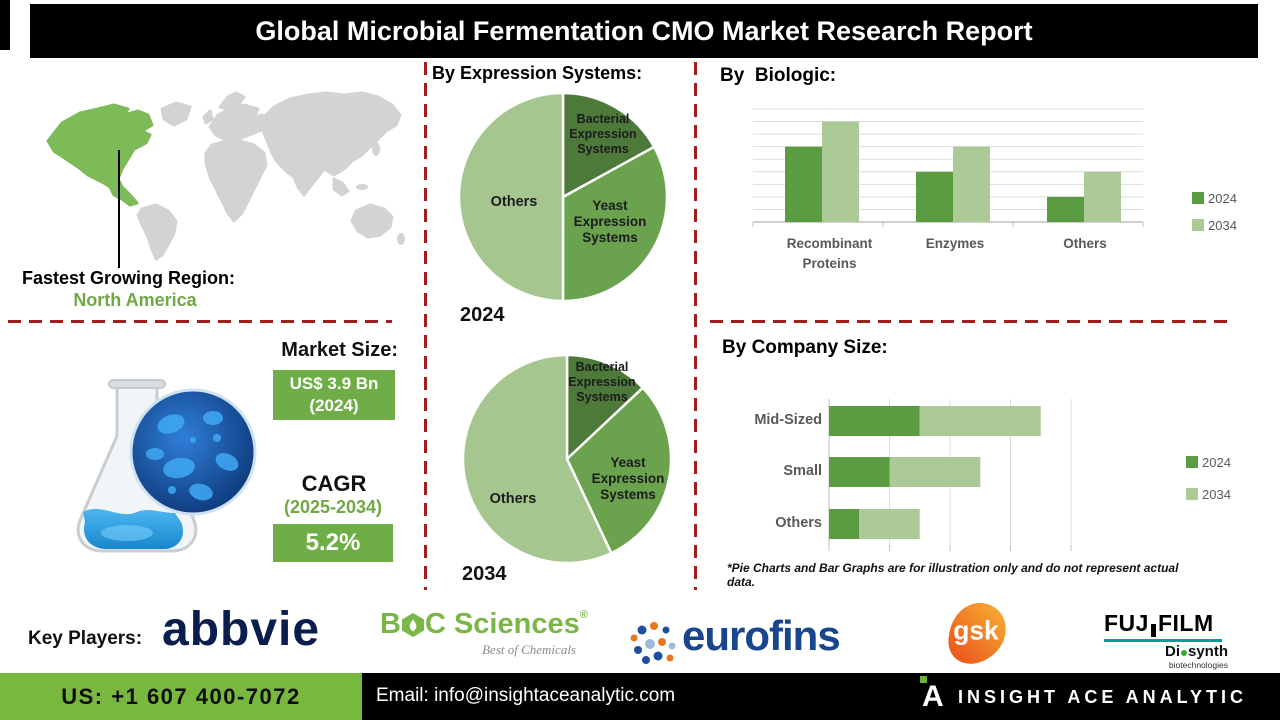  Describe the element at coordinates (225, 176) in the screenshot. I see `world-map` at that location.